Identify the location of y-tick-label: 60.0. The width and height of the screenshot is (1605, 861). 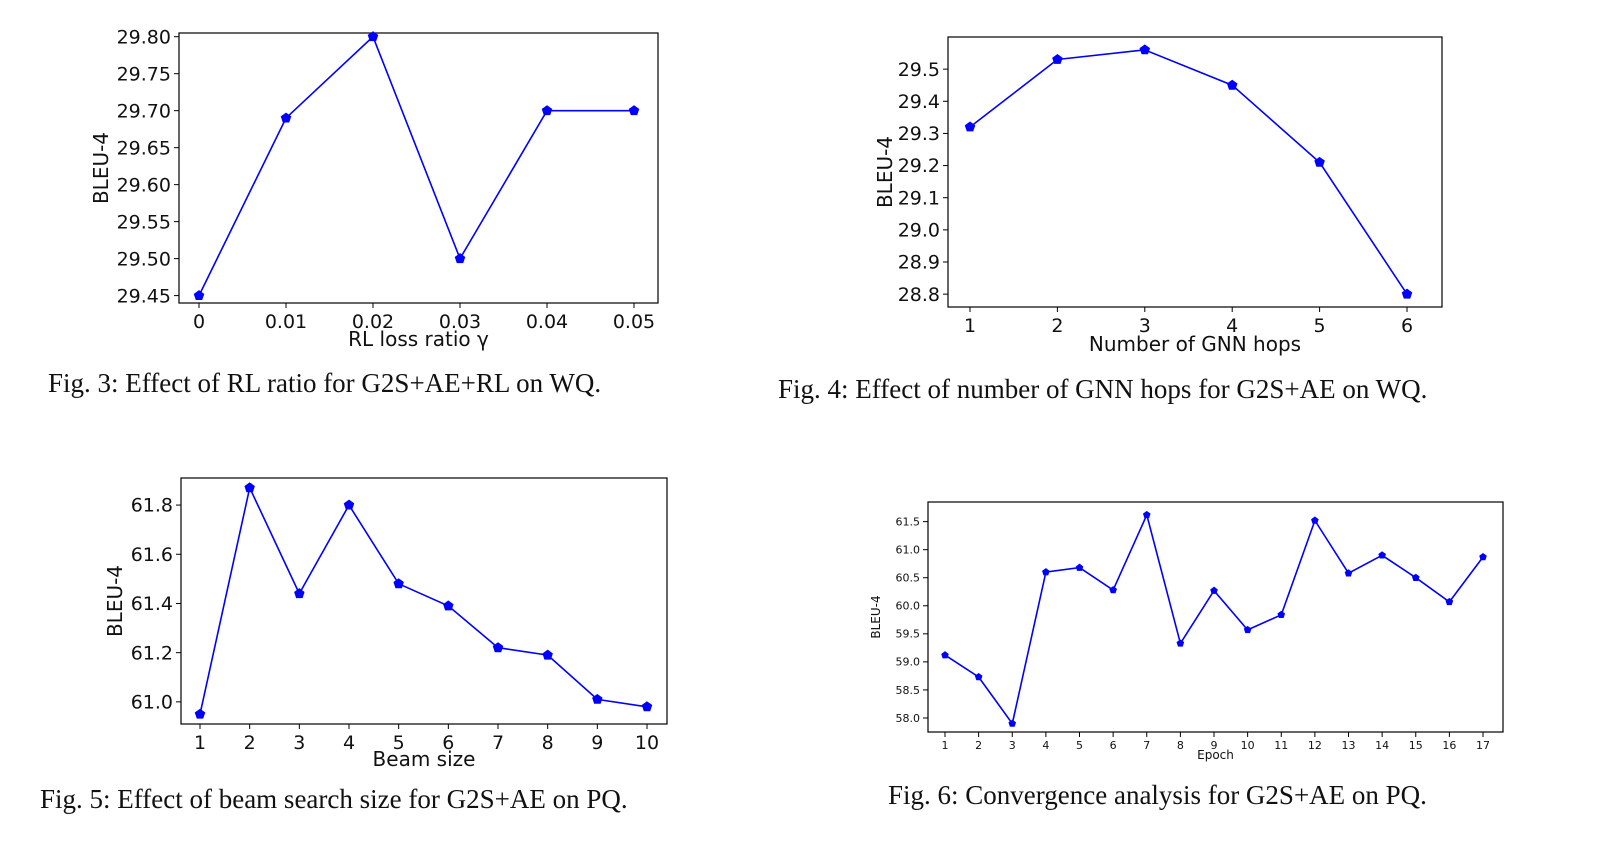
(908, 606).